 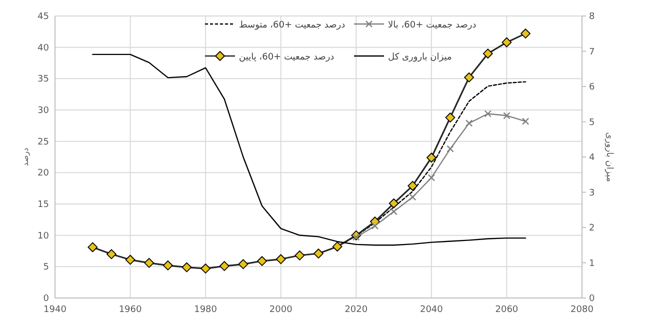 I want to click on y2-tick-label: 7, so click(x=592, y=52).